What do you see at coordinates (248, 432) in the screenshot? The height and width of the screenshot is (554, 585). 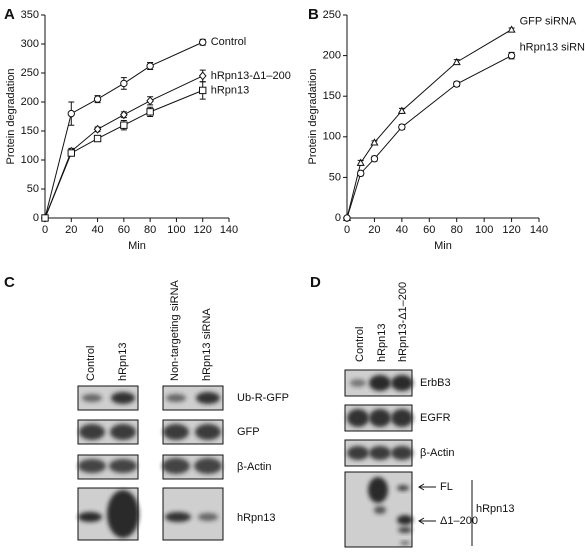 I see `row-label: GFP` at bounding box center [248, 432].